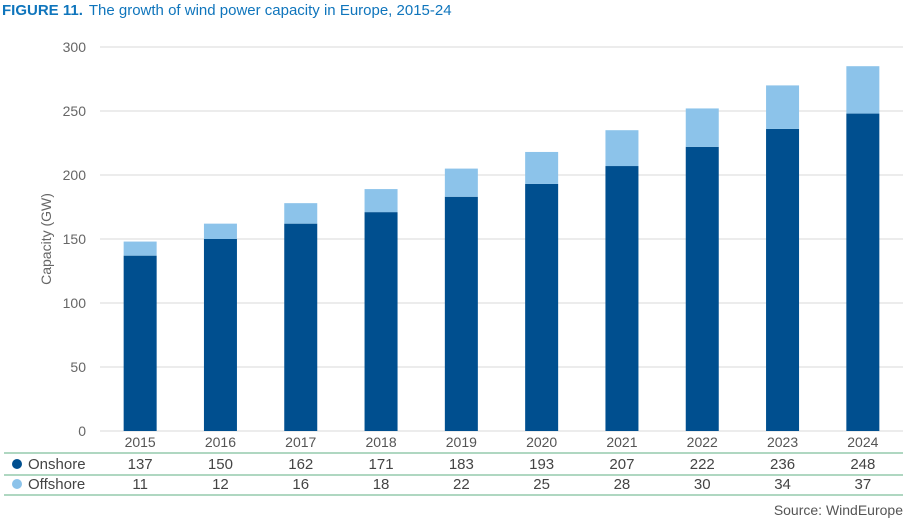  What do you see at coordinates (140, 343) in the screenshot?
I see `bar-onshore-2015` at bounding box center [140, 343].